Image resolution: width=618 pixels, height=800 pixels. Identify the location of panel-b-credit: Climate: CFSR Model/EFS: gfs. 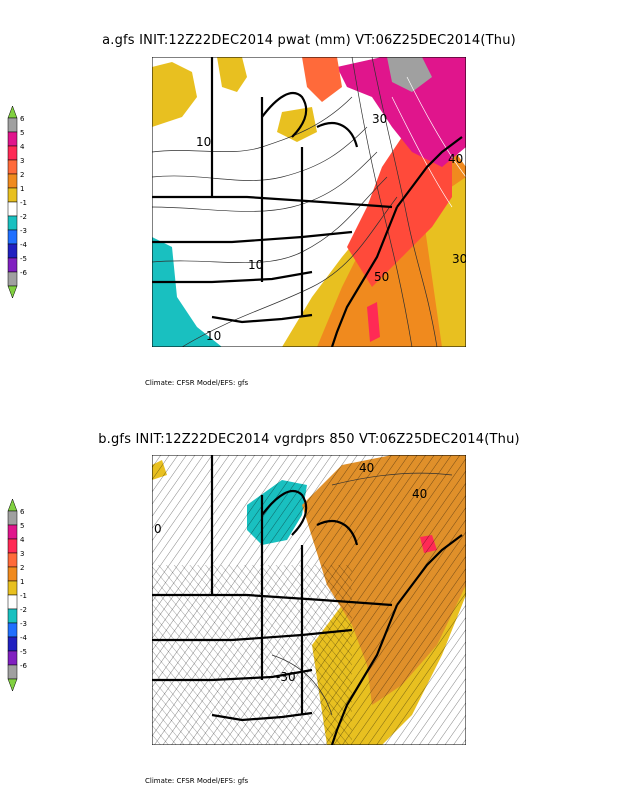
(197, 781).